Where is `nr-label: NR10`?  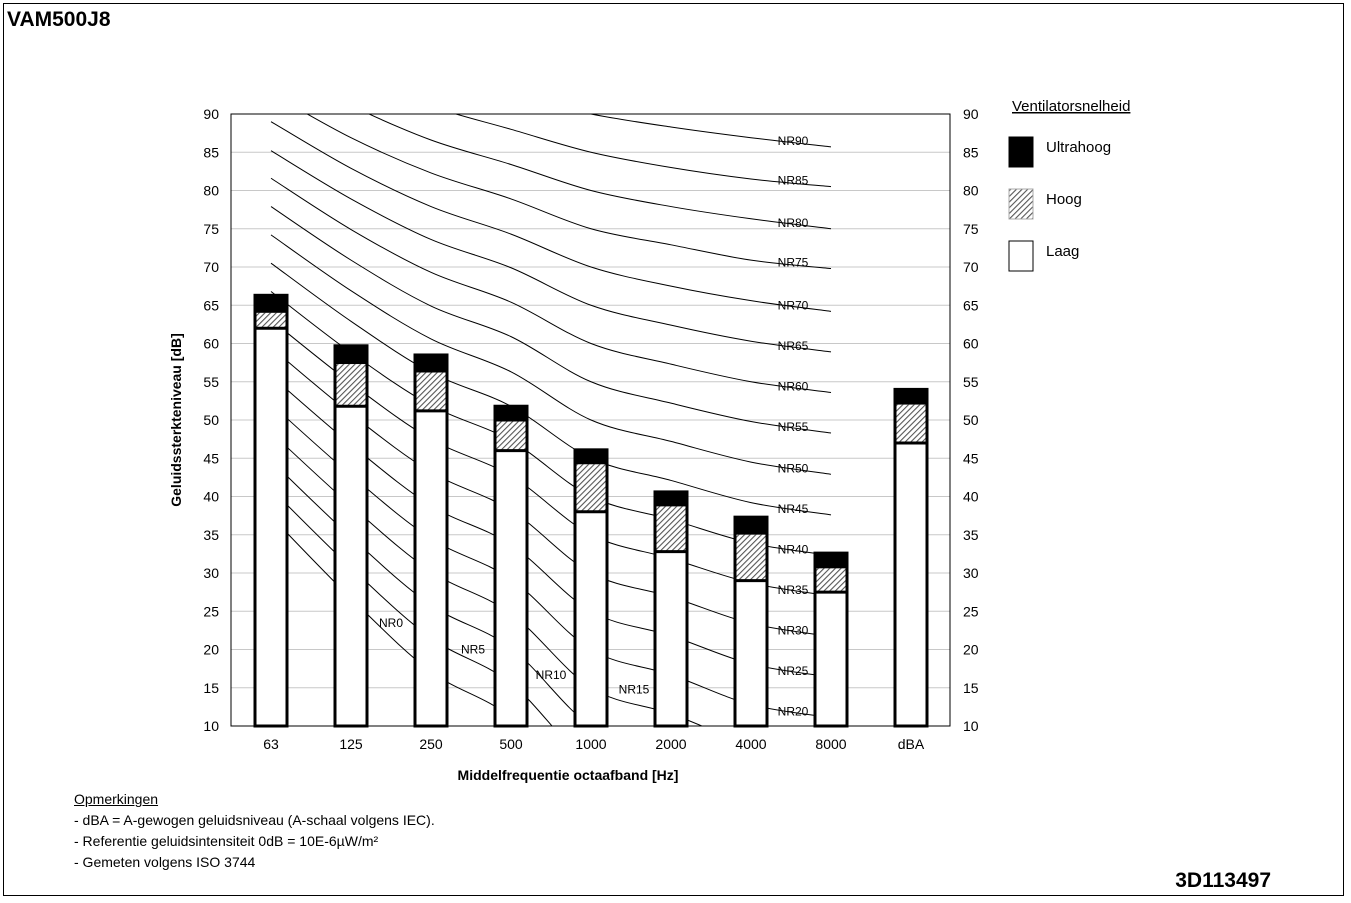 nr-label: NR10 is located at coordinates (551, 675).